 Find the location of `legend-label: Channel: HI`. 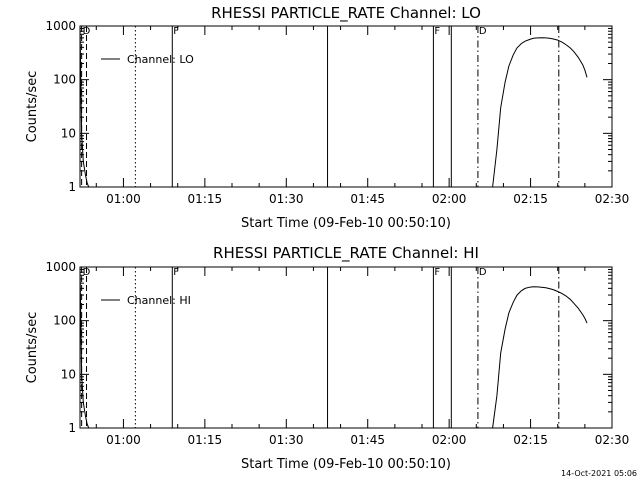

legend-label: Channel: HI is located at coordinates (159, 300).